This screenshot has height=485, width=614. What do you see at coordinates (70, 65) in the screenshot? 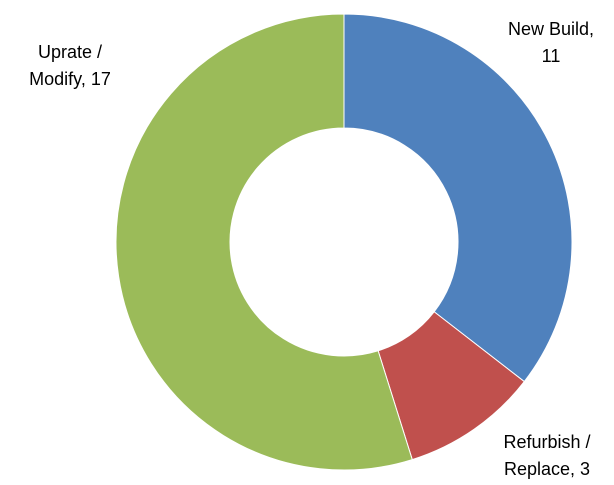
I see `data-label: Uprate / Modify, 17` at bounding box center [70, 65].